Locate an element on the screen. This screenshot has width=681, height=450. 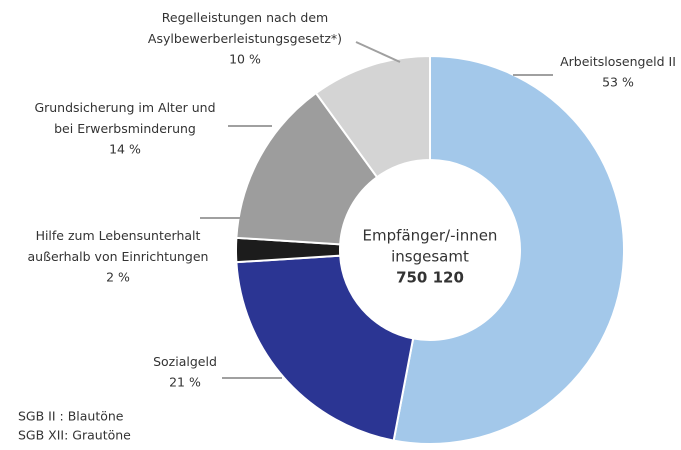
slice-label: Arbeitslosengeld II is located at coordinates (618, 61).